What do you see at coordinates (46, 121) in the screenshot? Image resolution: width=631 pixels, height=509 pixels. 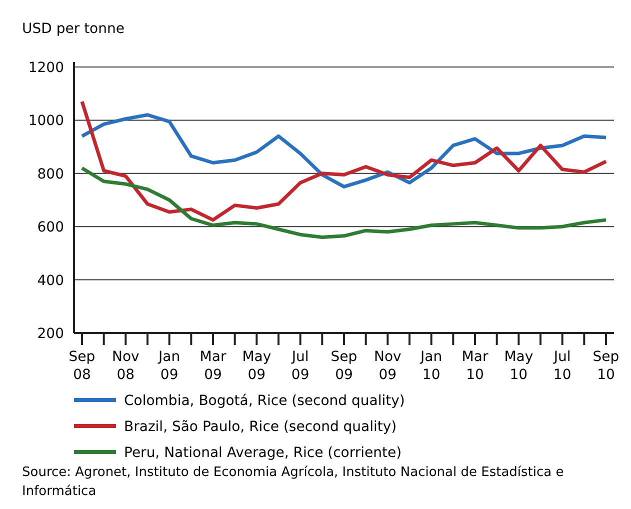 I see `y-tick-label: 1000` at bounding box center [46, 121].